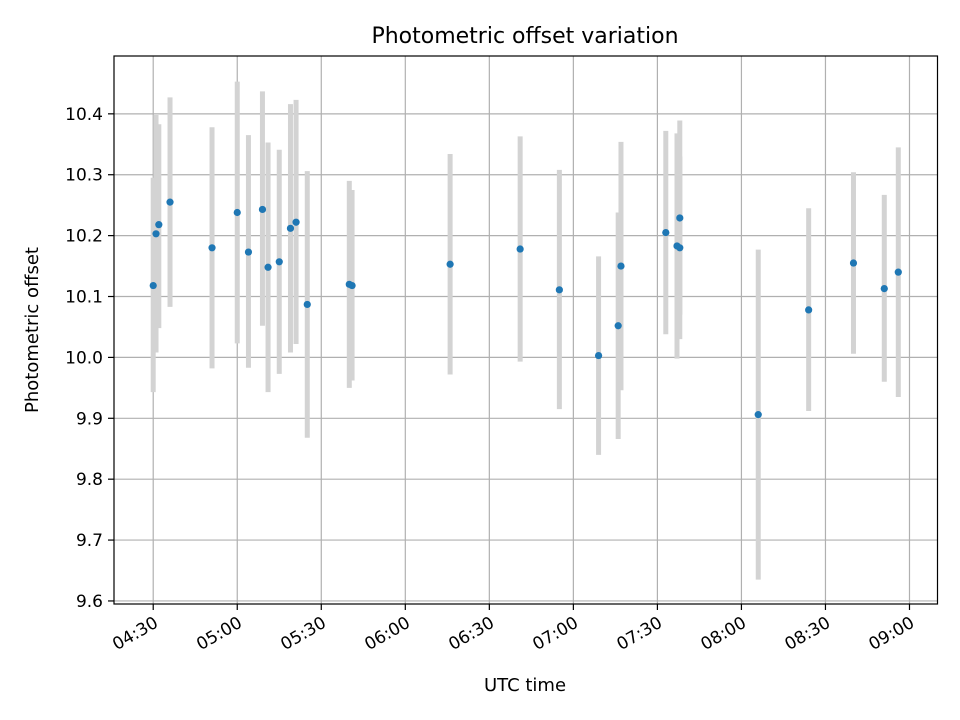 The height and width of the screenshot is (720, 960). What do you see at coordinates (32, 330) in the screenshot?
I see `y-axis-label: Photometric offset` at bounding box center [32, 330].